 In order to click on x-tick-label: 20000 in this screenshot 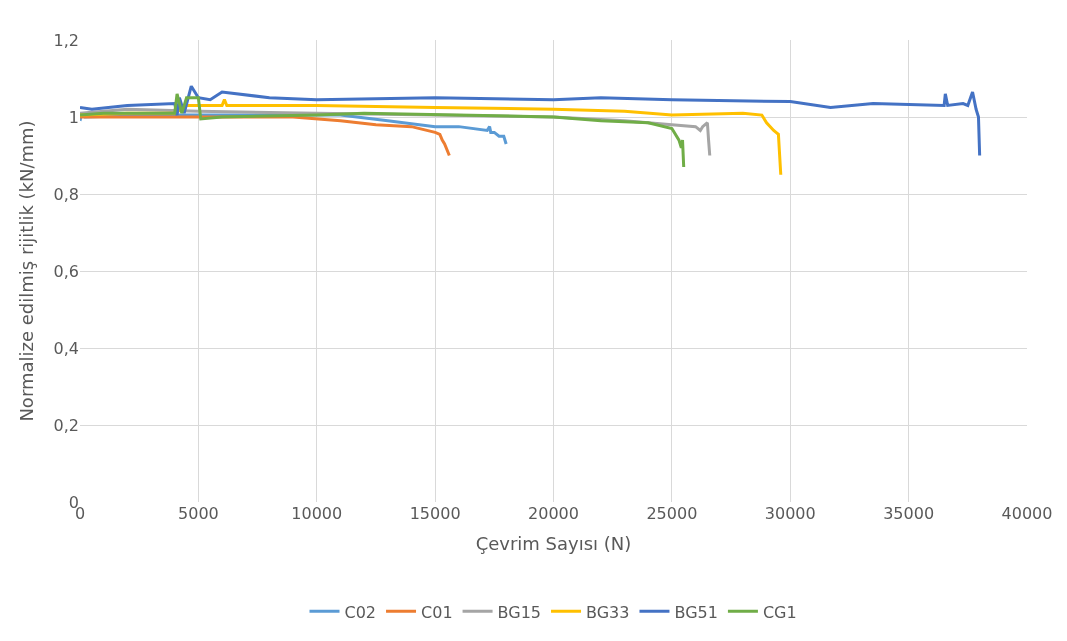, I will do `click(553, 513)`.